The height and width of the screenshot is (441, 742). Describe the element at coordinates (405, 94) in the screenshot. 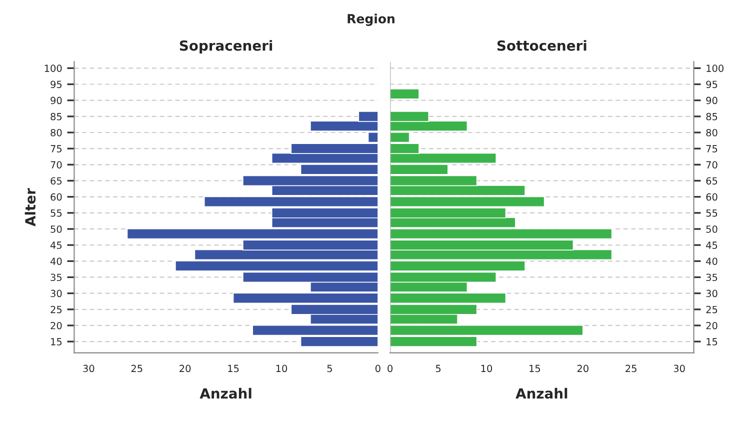

I see `bar` at that location.